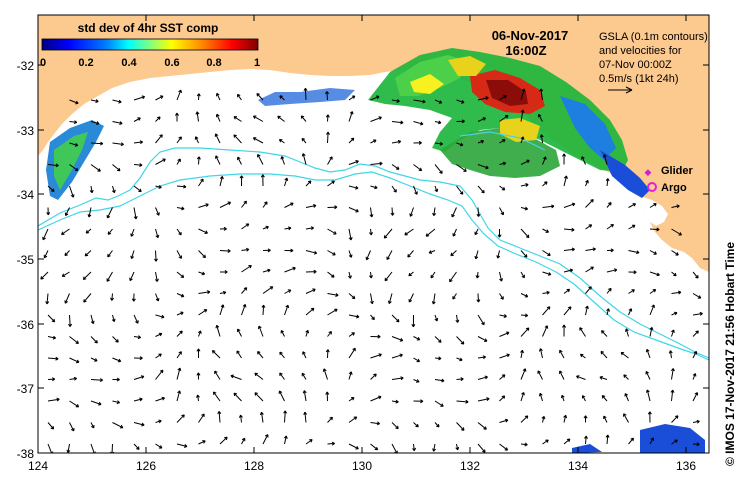 This screenshot has width=749, height=496. I want to click on argo-label: Argo, so click(674, 188).